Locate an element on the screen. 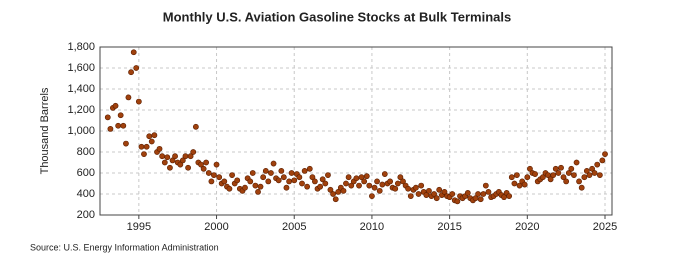 The image size is (675, 275). y-axis-label: Thousand Barrels is located at coordinates (45, 130).